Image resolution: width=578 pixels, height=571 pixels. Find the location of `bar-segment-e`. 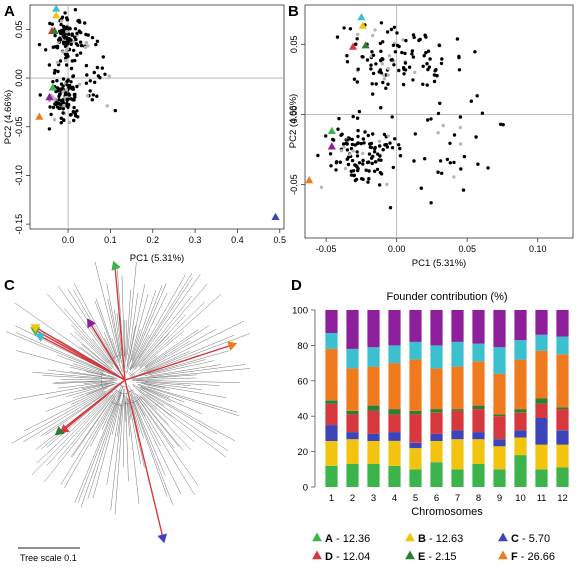

bar-segment-e is located at coordinates (520, 411).